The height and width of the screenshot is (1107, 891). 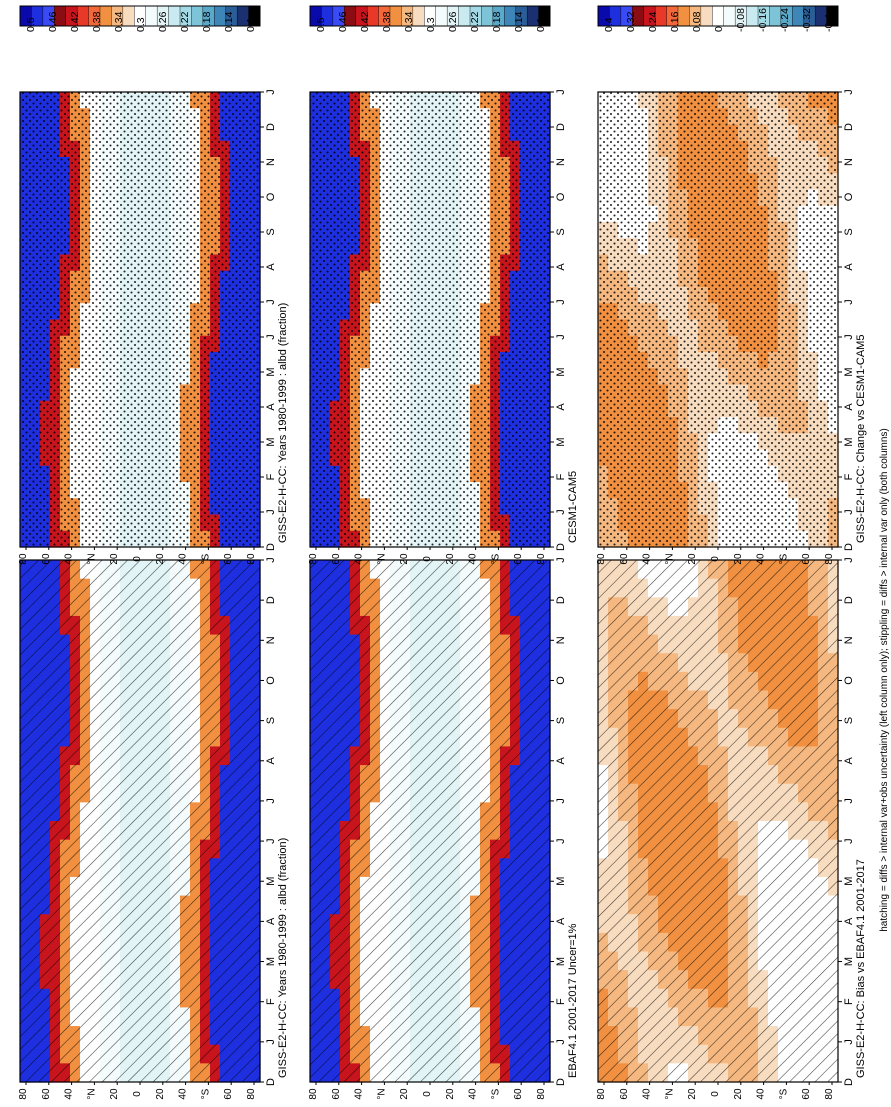 What do you see at coordinates (119, 21) in the screenshot?
I see `colorbar-label: 0.34` at bounding box center [119, 21].